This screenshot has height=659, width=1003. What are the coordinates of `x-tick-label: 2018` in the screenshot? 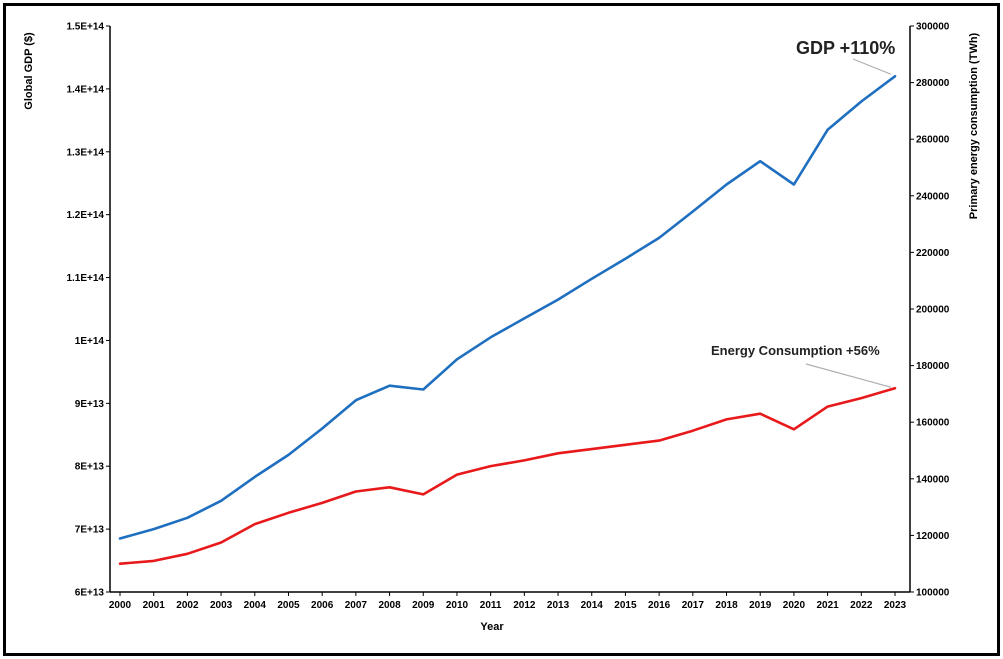 It's located at (726, 605).